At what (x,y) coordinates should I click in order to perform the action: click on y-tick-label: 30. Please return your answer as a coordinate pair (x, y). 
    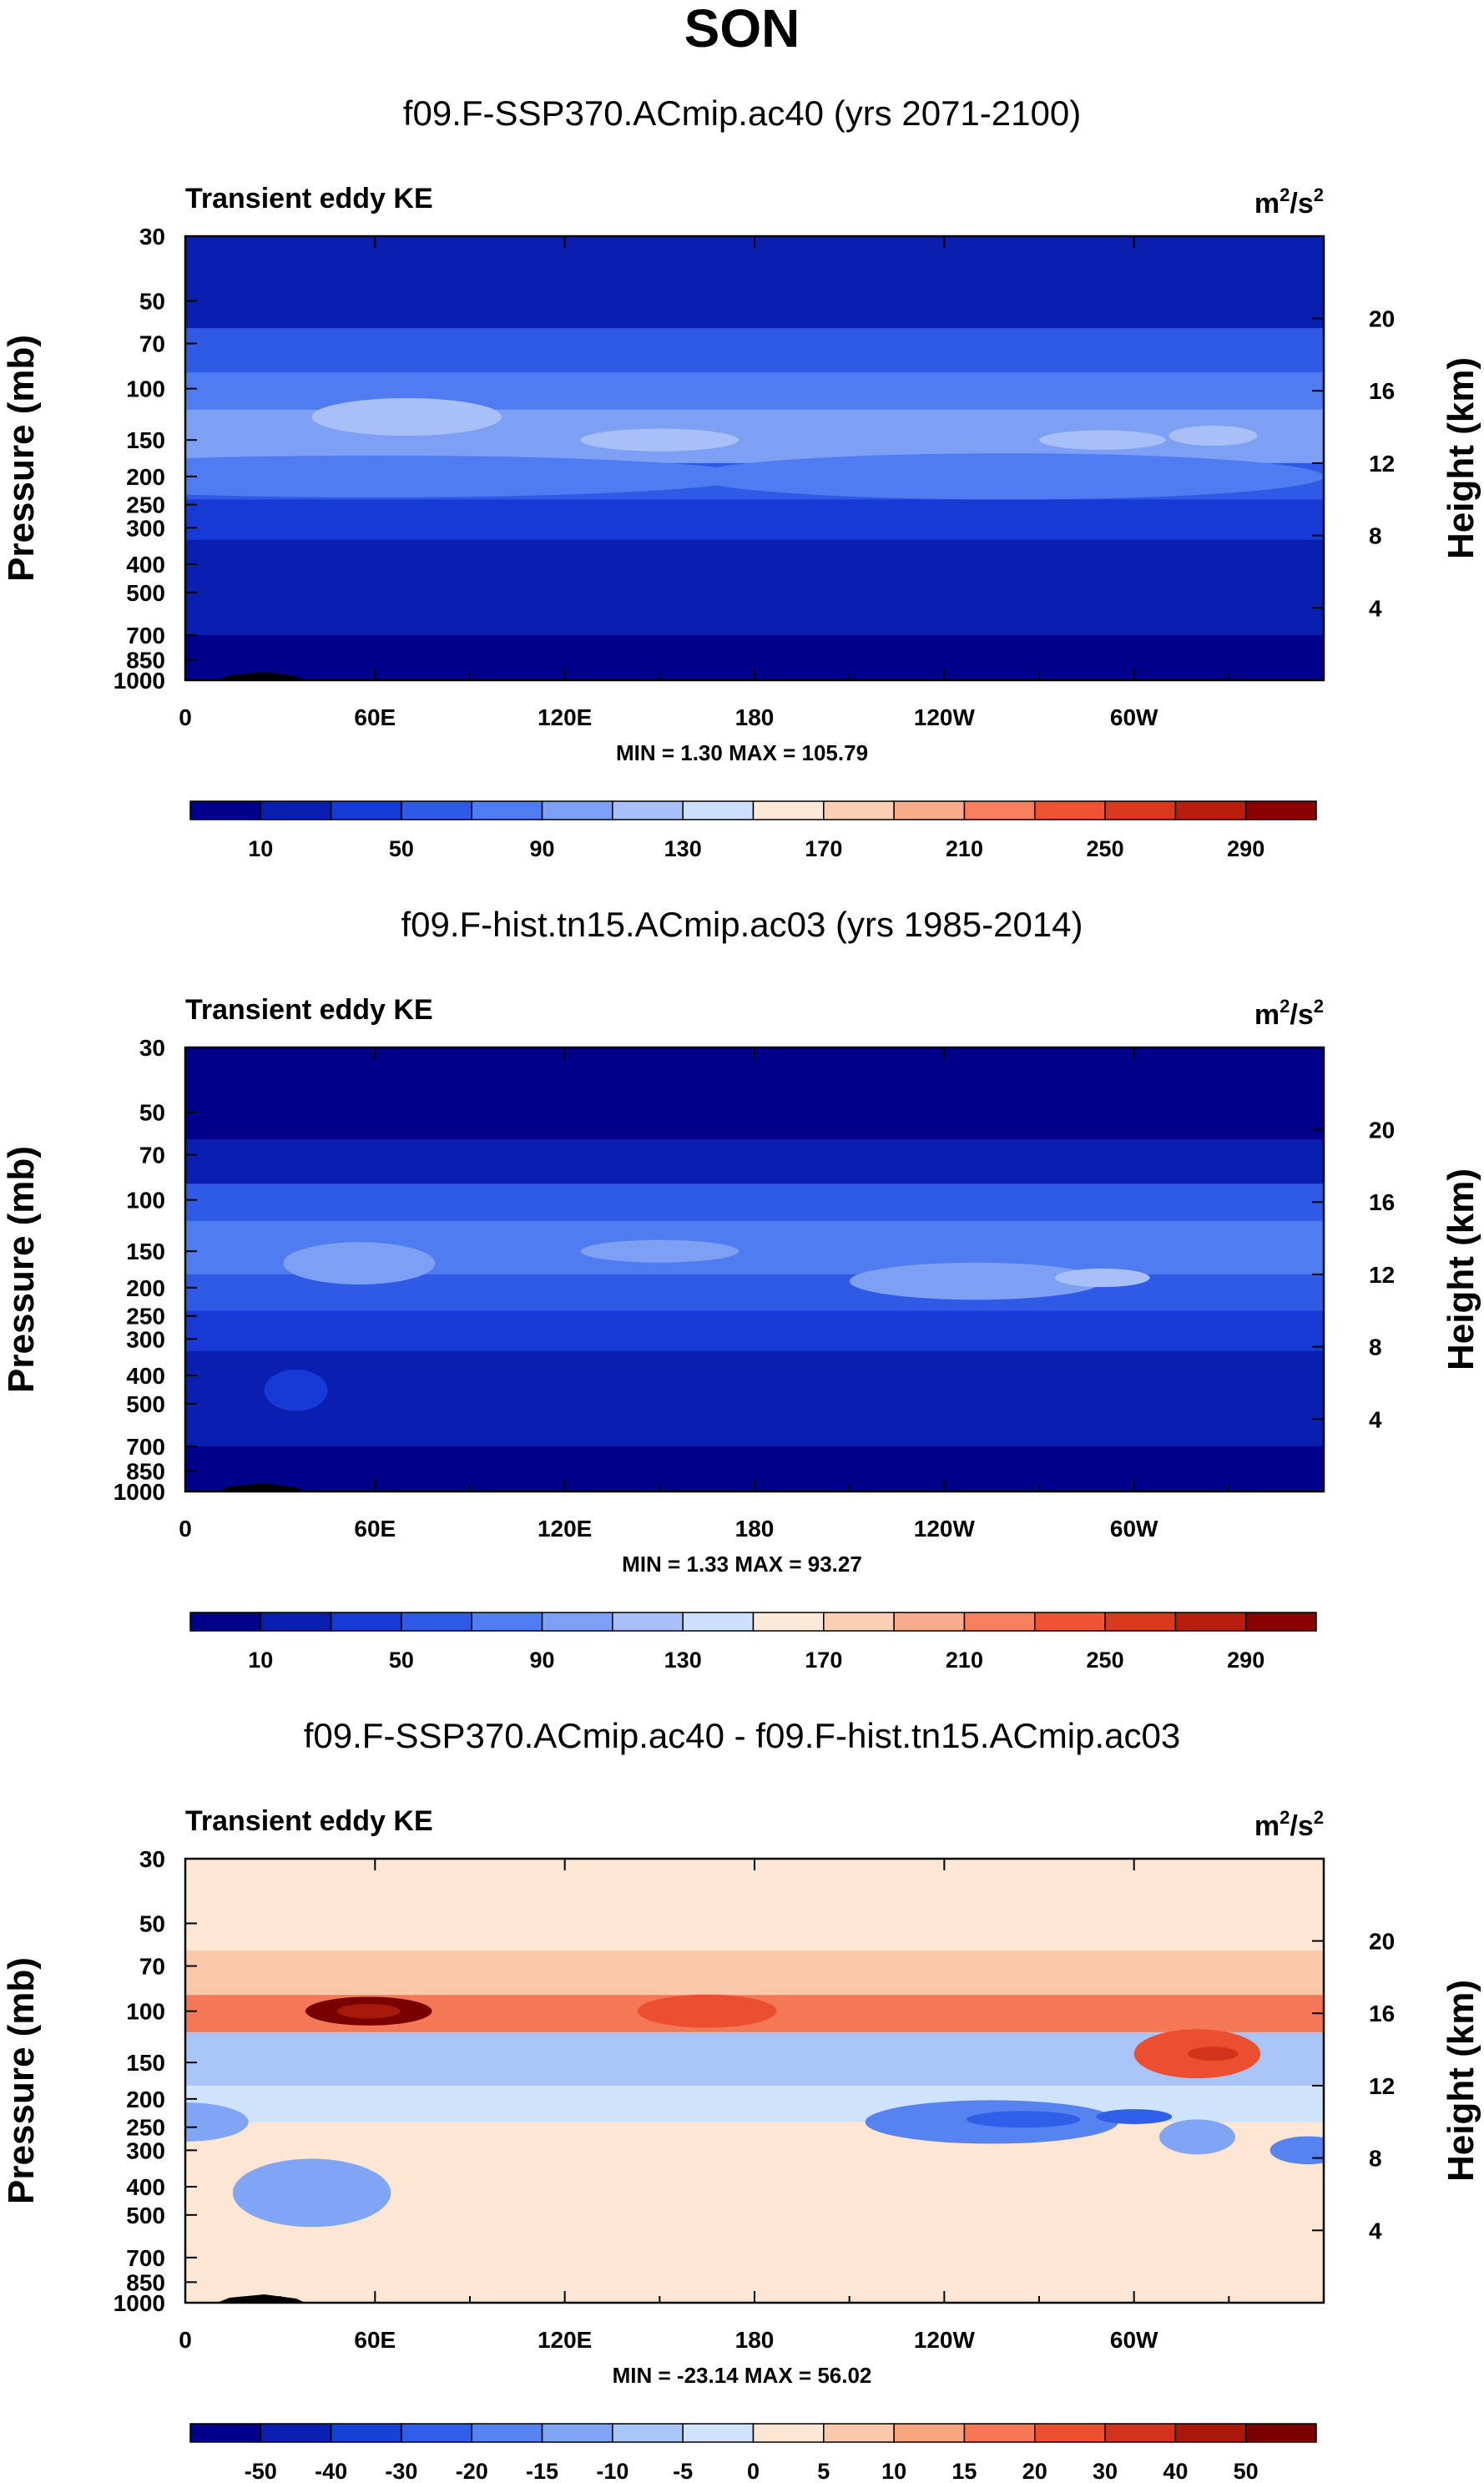
    Looking at the image, I should click on (152, 1048).